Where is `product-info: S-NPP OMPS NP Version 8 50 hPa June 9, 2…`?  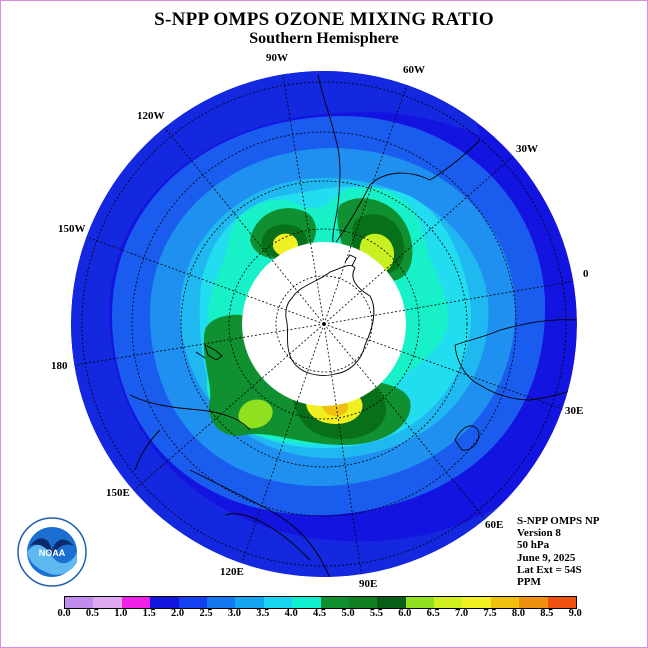 product-info: S-NPP OMPS NP Version 8 50 hPa June 9, 2… is located at coordinates (558, 551).